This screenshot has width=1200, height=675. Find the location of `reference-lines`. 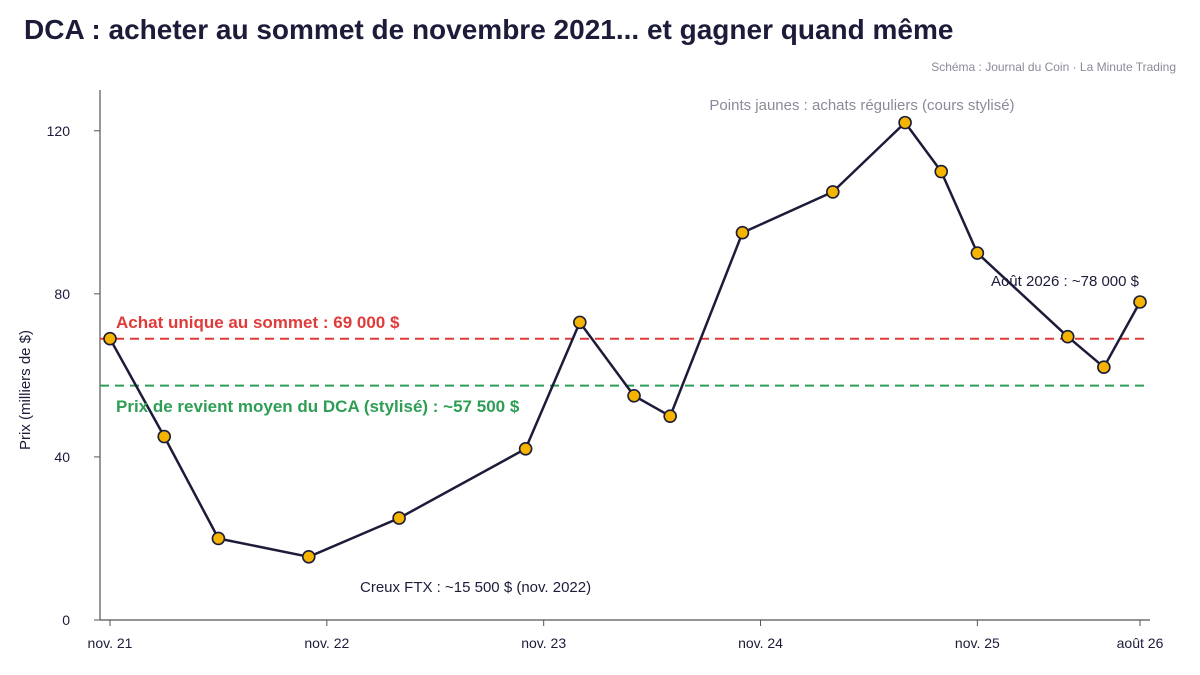

reference-lines is located at coordinates (625, 362).